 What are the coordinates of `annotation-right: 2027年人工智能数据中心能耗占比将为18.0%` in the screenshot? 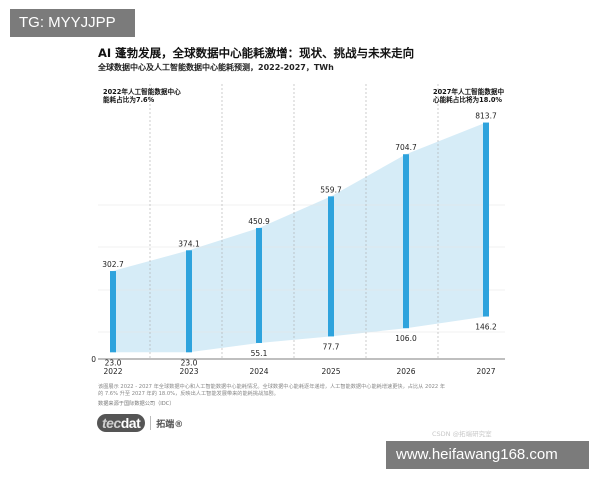 It's located at (469, 96).